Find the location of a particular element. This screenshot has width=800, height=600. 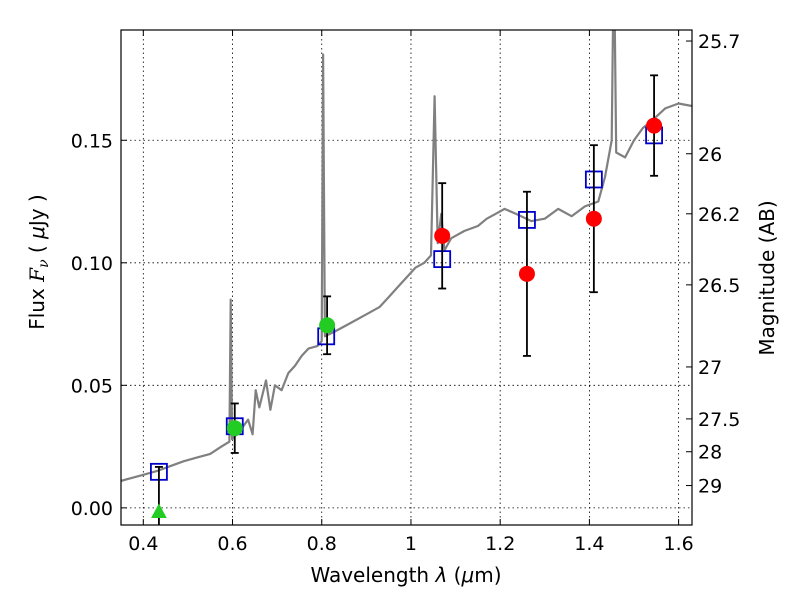

y2-tick-label: 26.2 is located at coordinates (719, 215).